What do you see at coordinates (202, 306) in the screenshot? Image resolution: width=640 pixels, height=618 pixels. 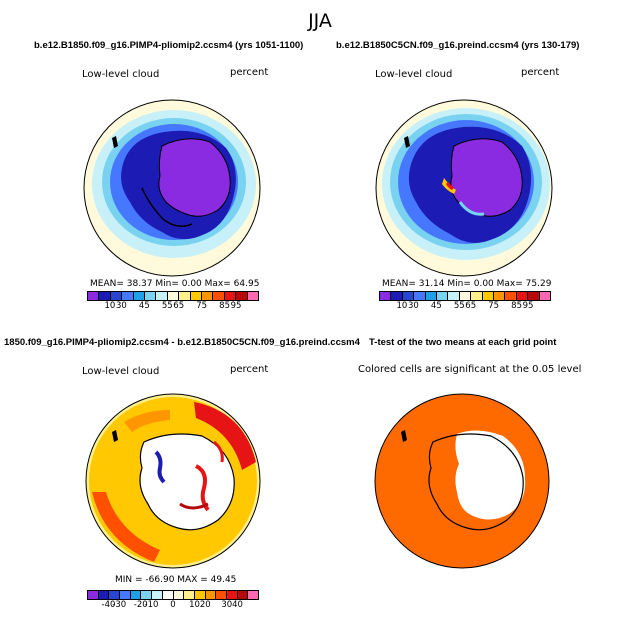 I see `panel-1-colorbar-tick-label: 75` at bounding box center [202, 306].